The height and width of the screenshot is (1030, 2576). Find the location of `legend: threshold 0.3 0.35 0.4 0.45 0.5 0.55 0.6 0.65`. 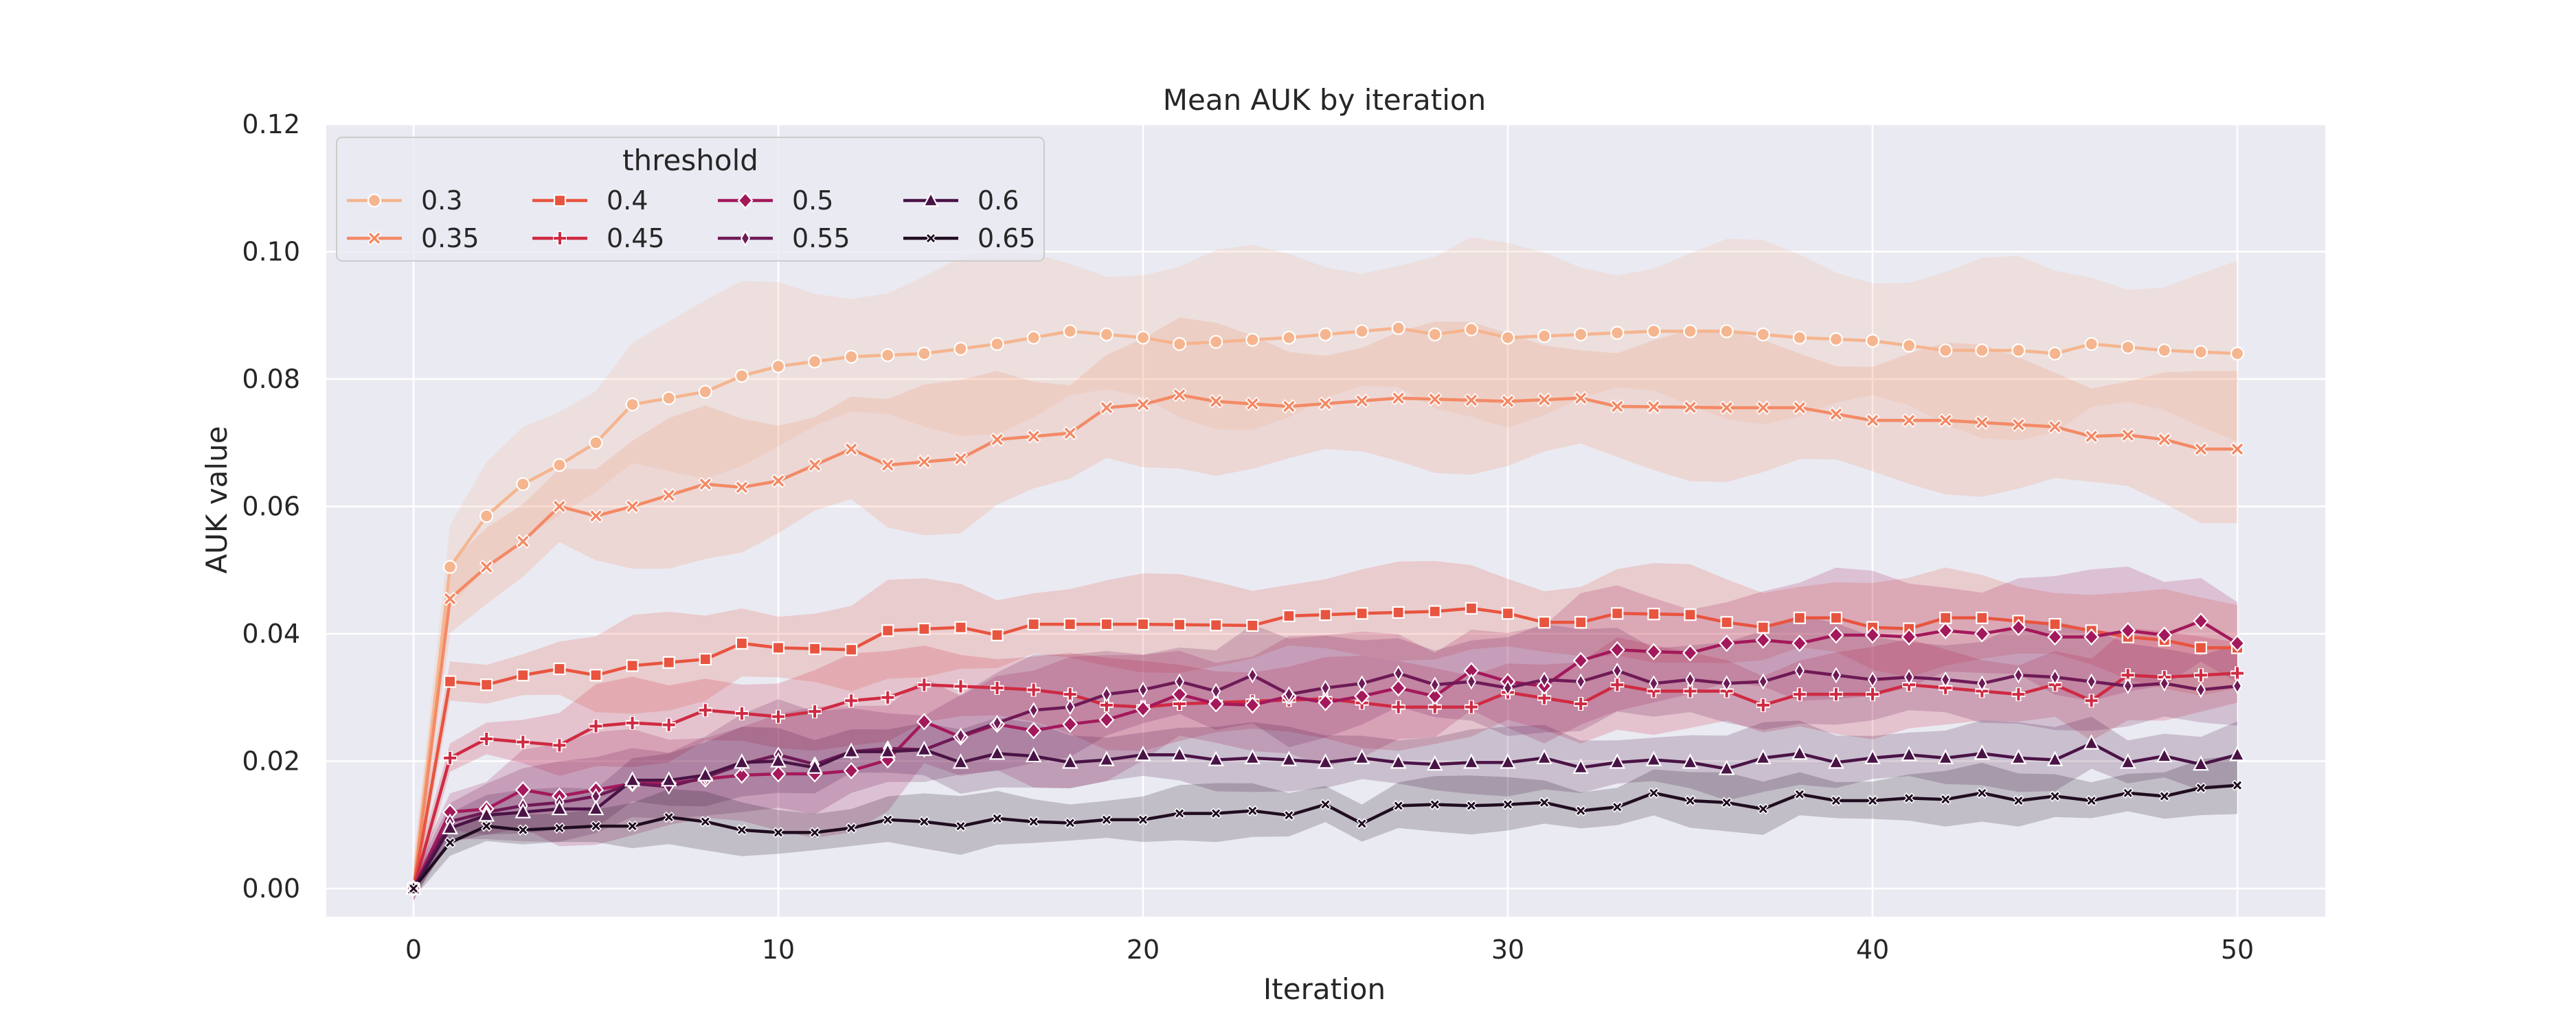

legend: threshold 0.3 0.35 0.4 0.45 0.5 0.55 0.6 0.65 is located at coordinates (690, 199).